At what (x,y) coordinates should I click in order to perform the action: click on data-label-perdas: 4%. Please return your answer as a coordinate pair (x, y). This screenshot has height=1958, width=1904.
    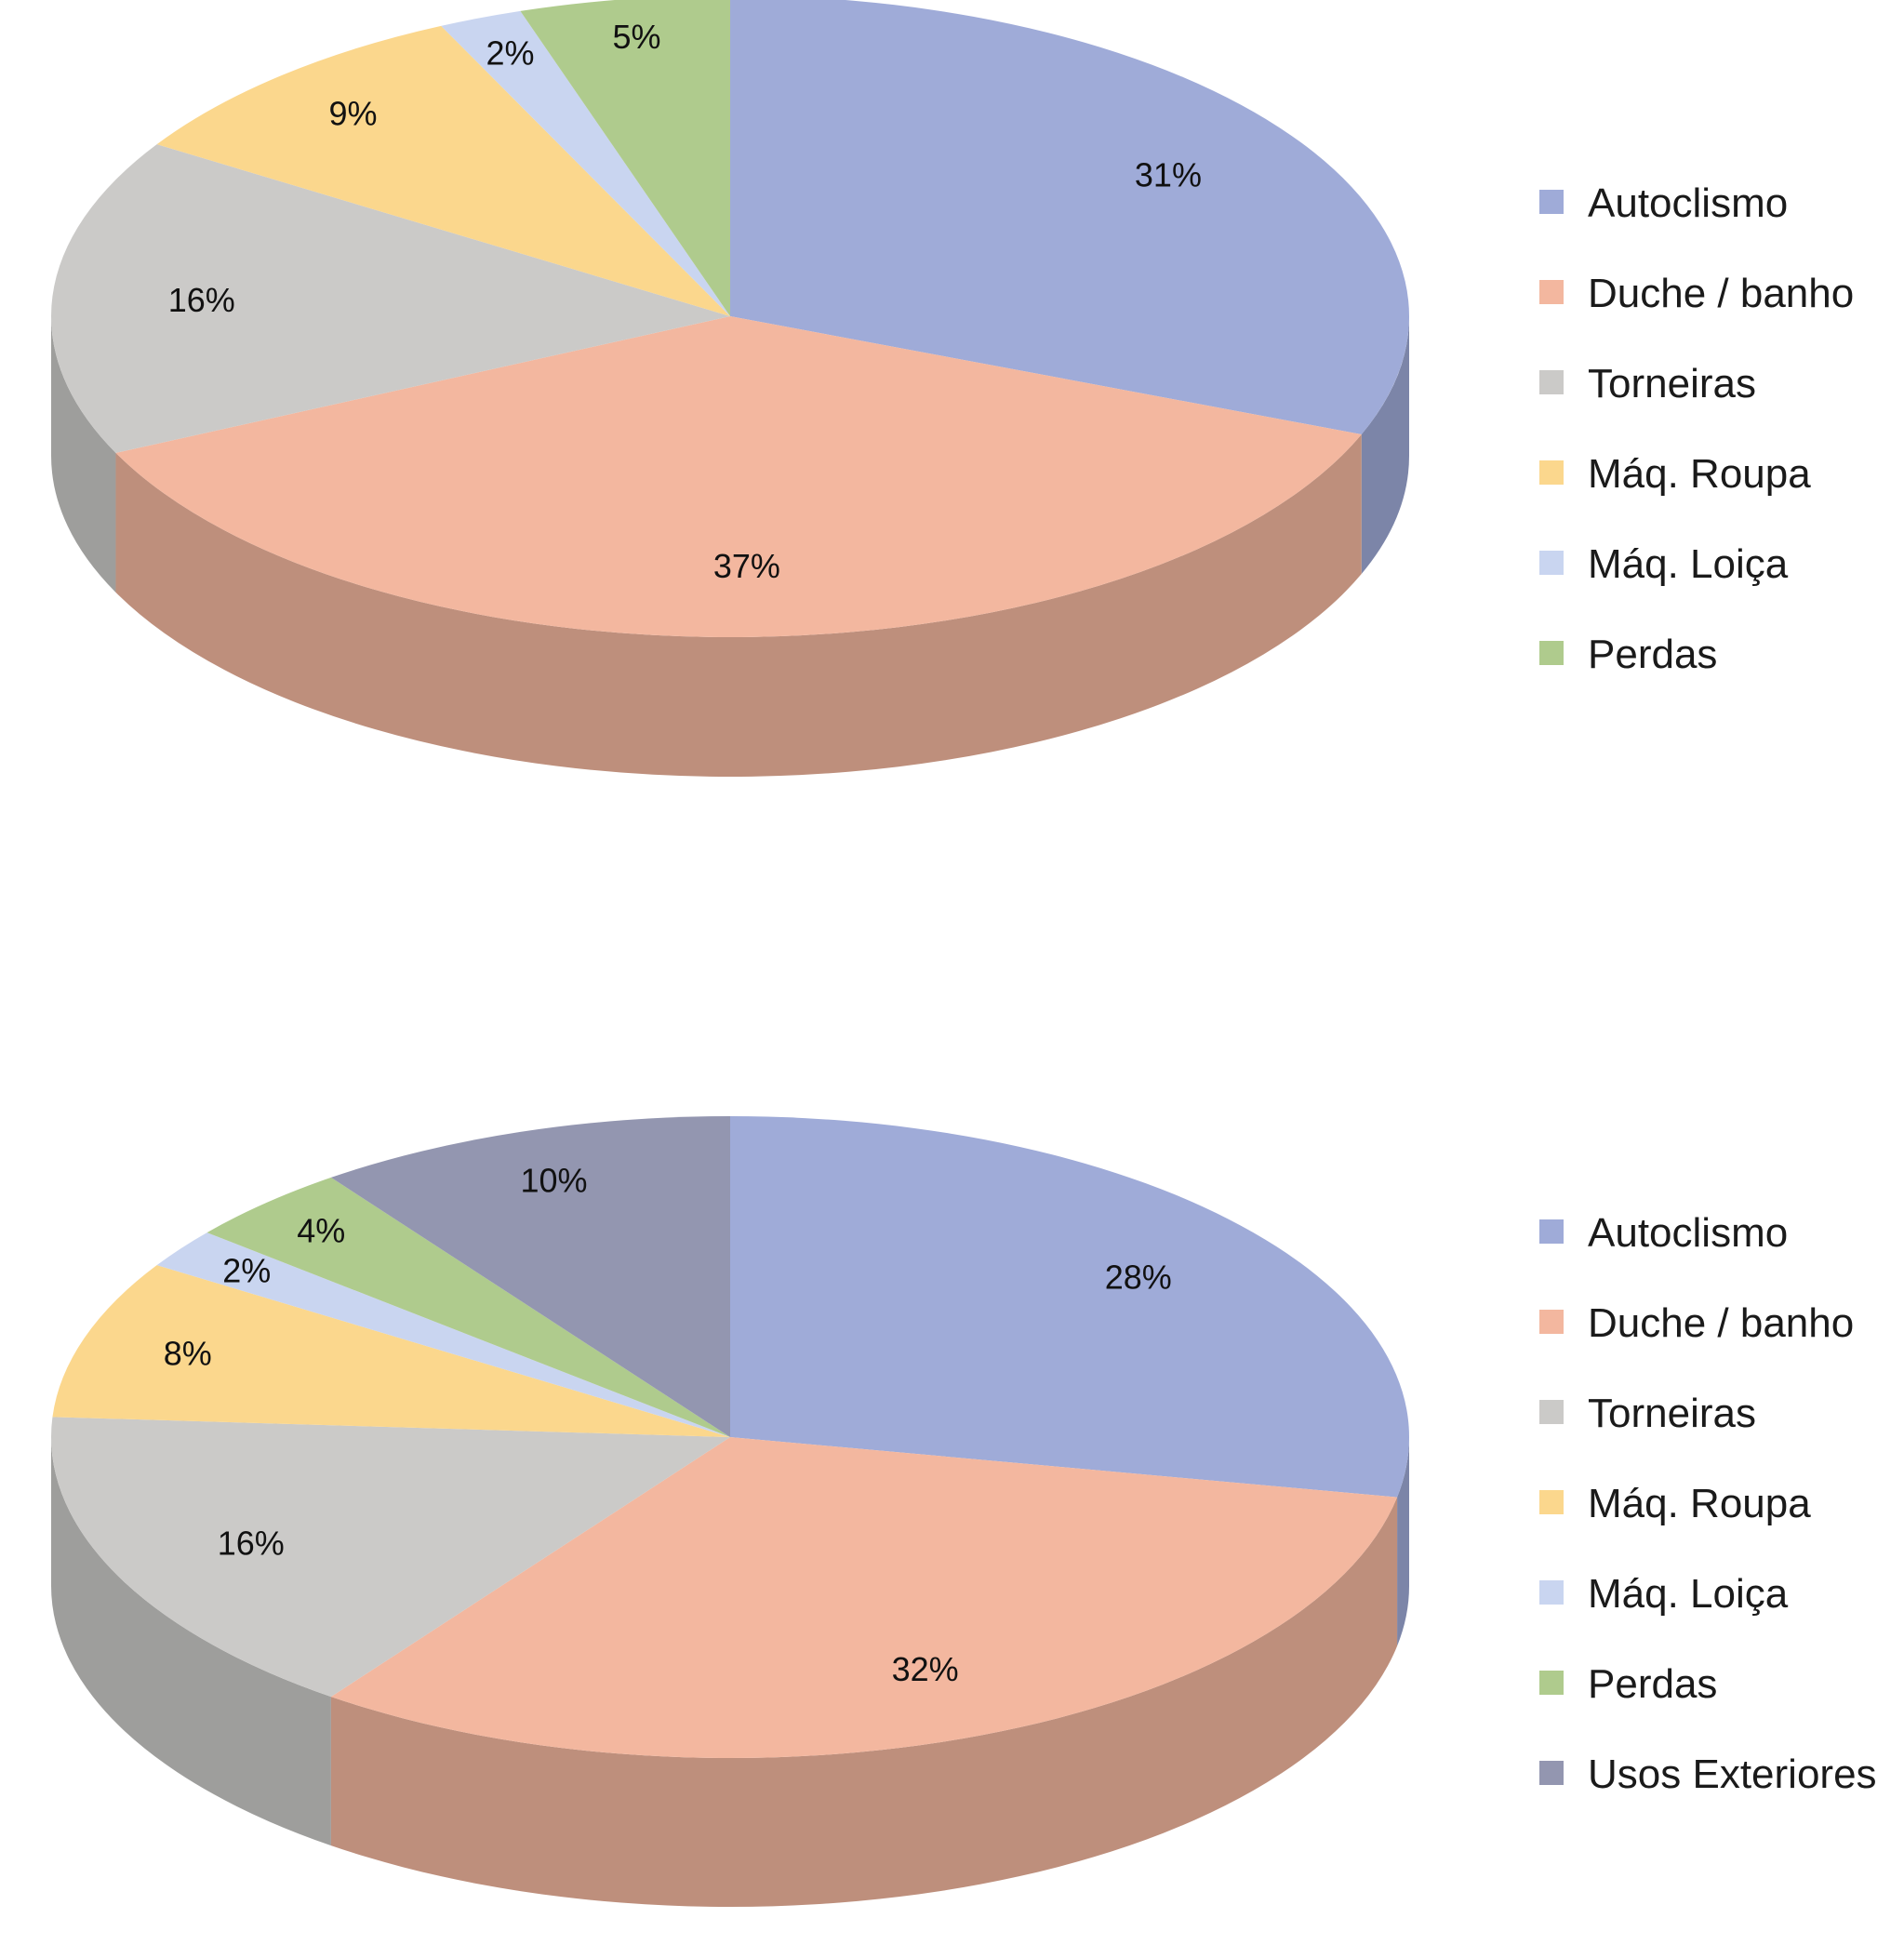
    Looking at the image, I should click on (321, 1231).